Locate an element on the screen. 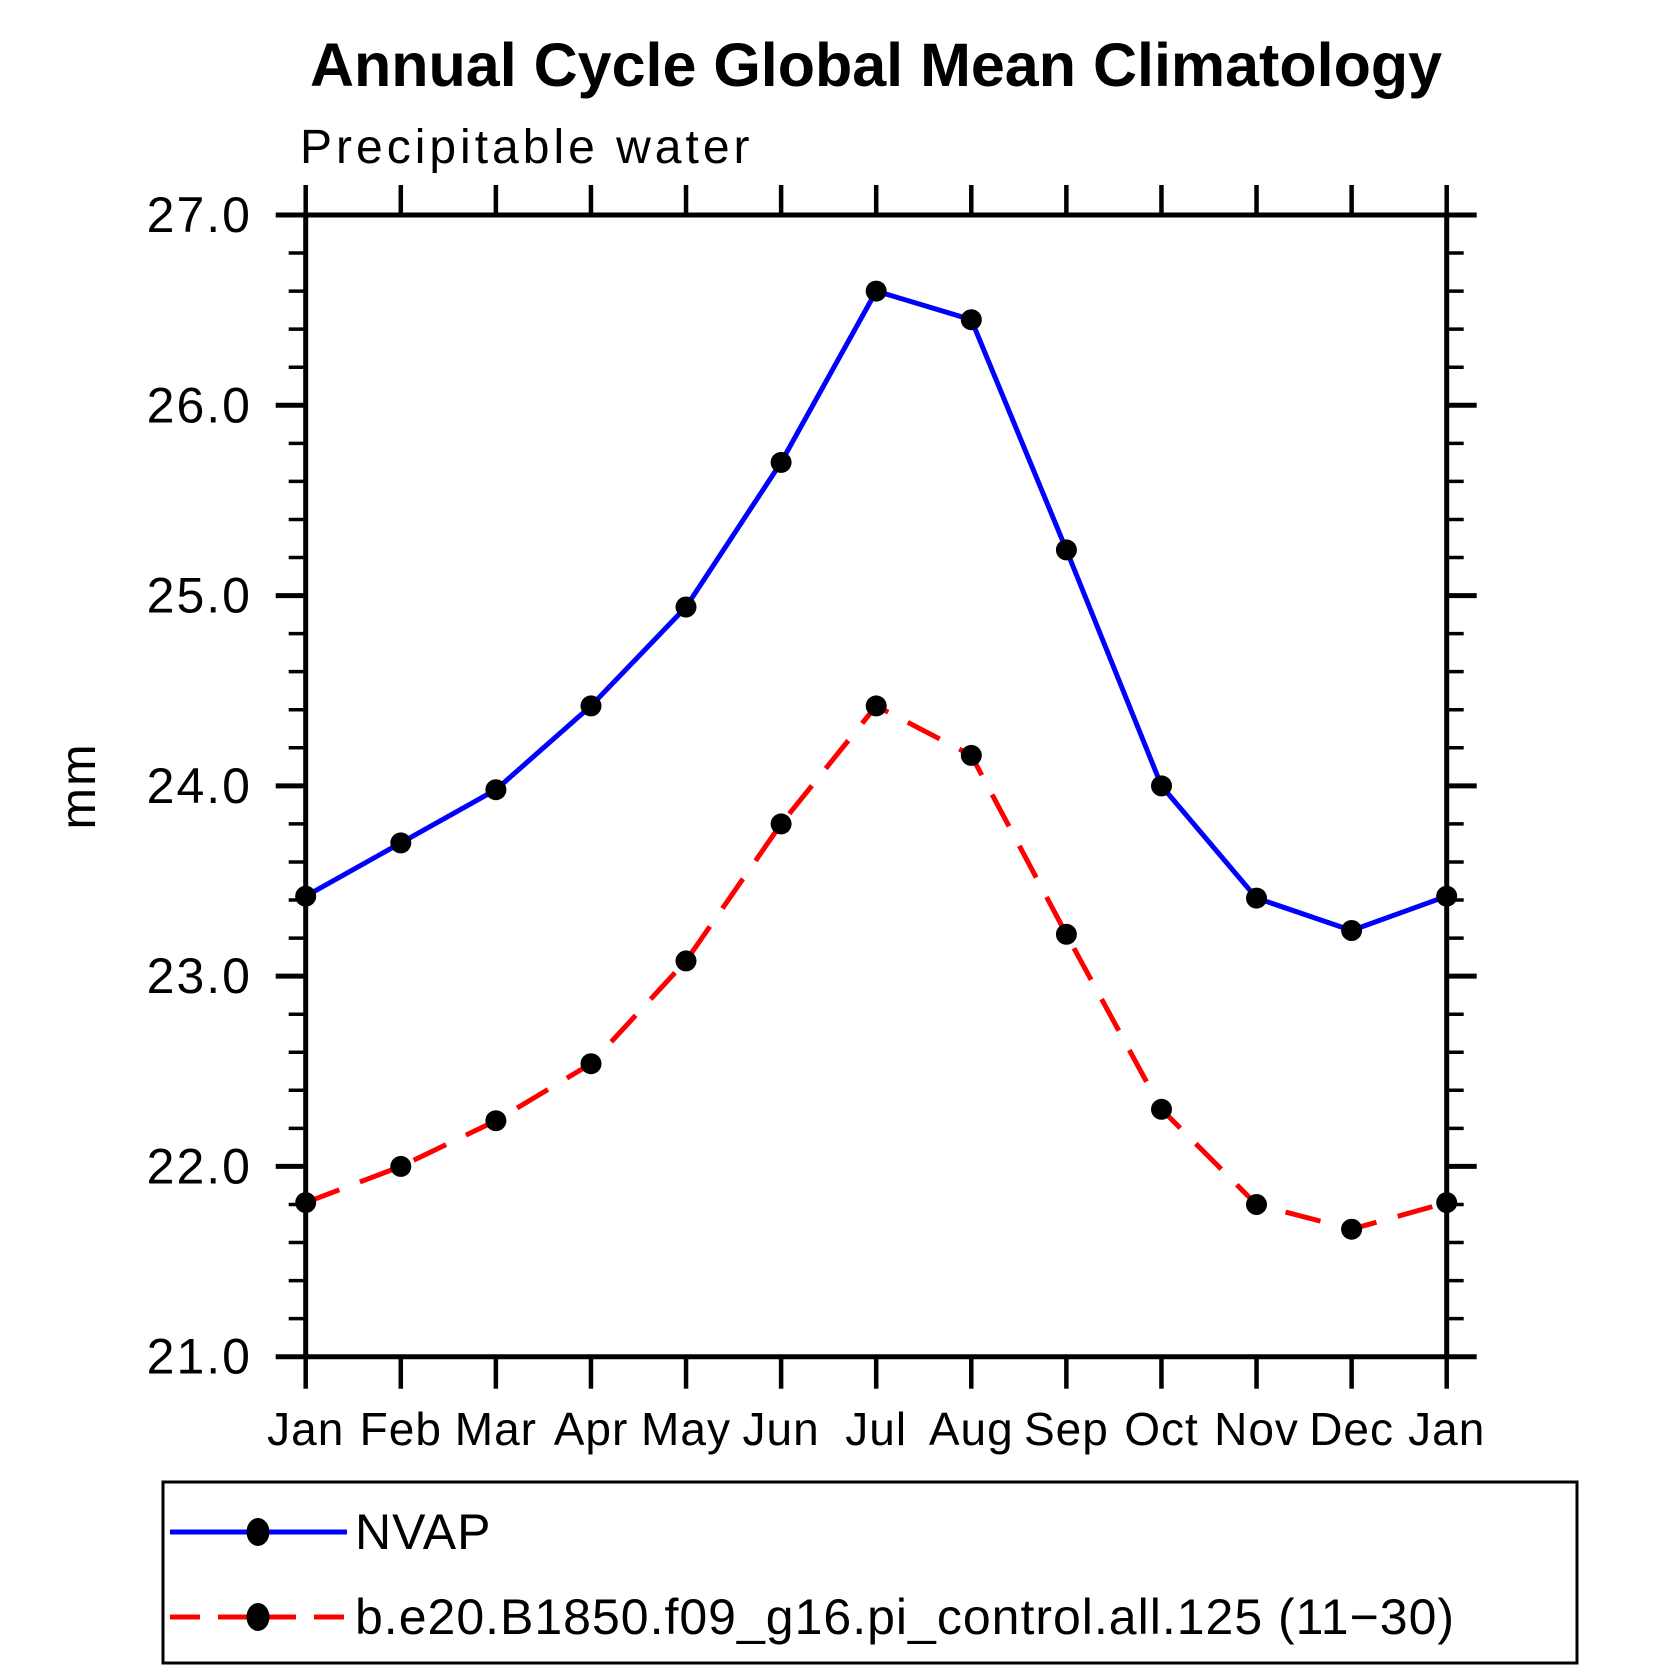  y-tick-label: 23.0 is located at coordinates (199, 976).